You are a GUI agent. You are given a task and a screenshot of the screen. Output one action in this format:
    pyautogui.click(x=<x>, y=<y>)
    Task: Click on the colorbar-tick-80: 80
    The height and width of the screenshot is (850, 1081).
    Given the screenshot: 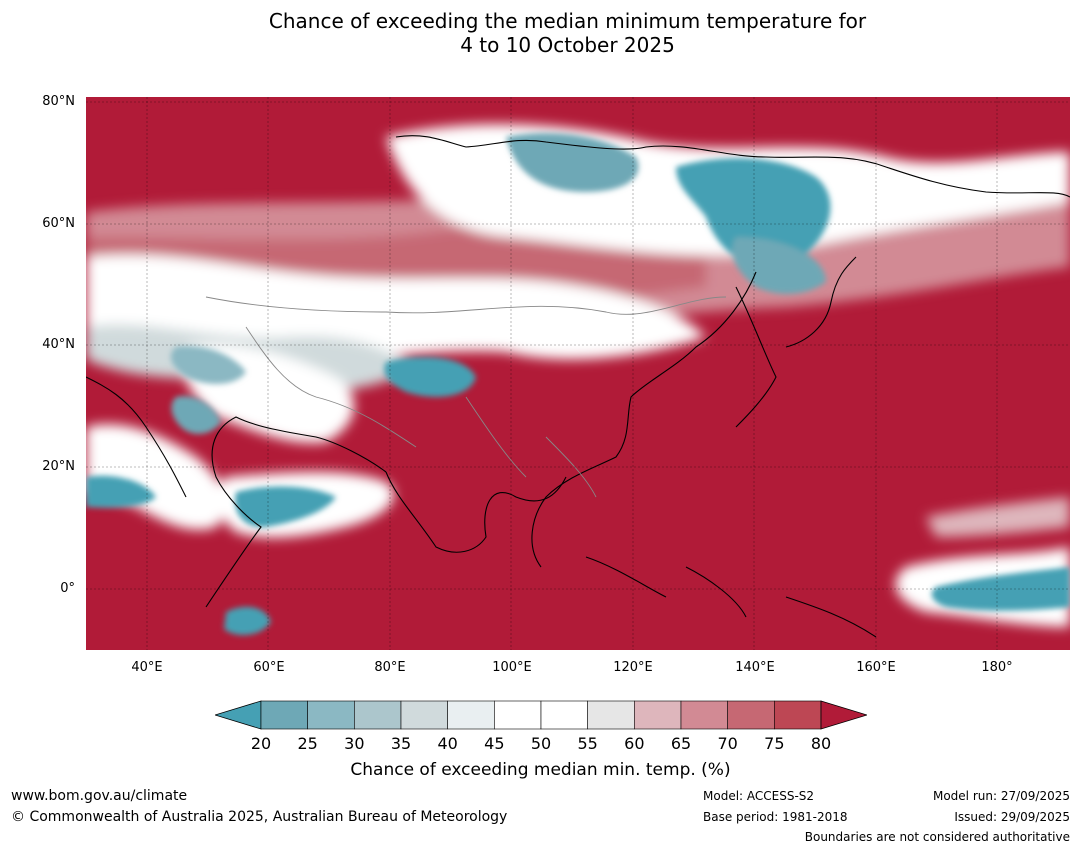 What is the action you would take?
    pyautogui.click(x=821, y=743)
    